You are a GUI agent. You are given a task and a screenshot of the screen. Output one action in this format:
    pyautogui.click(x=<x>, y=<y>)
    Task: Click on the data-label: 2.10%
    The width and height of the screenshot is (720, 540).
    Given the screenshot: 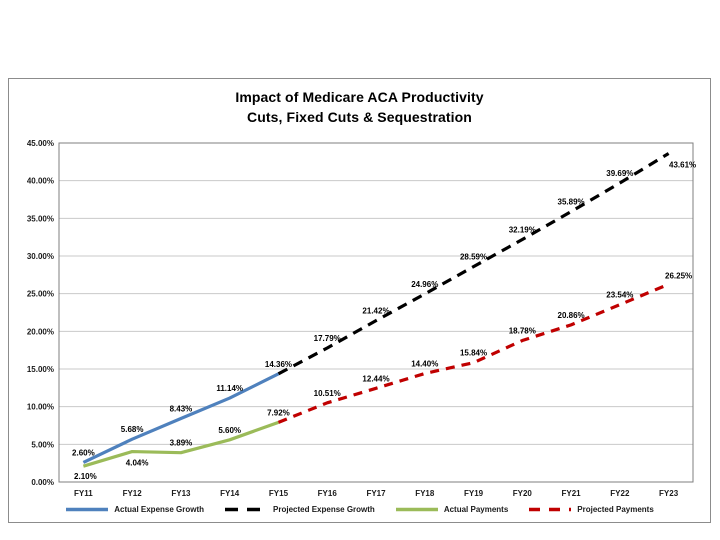 What is the action you would take?
    pyautogui.click(x=85, y=476)
    